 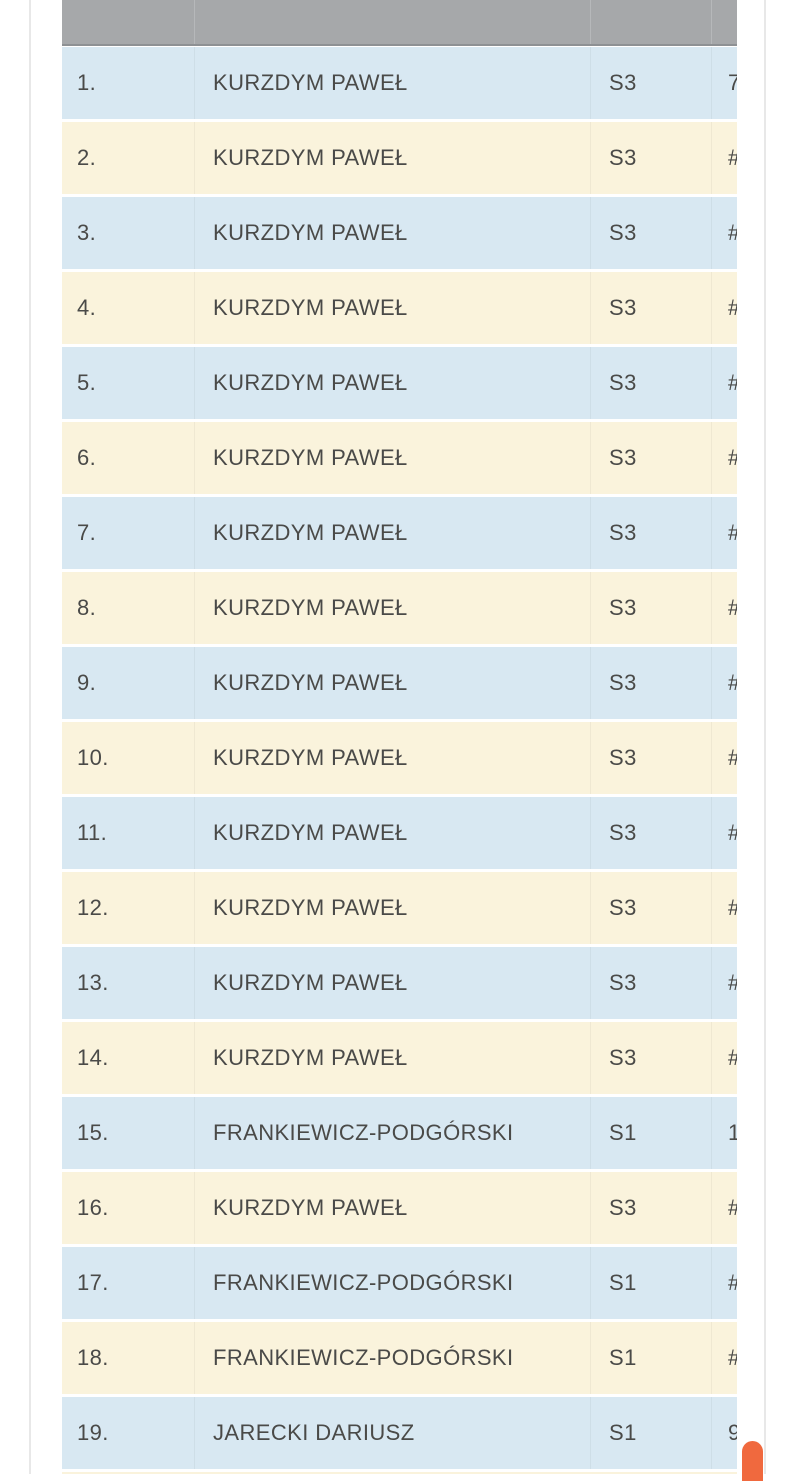 I want to click on table-row: 1. KURZDYM PAWEŁ S3 7, so click(x=399, y=83).